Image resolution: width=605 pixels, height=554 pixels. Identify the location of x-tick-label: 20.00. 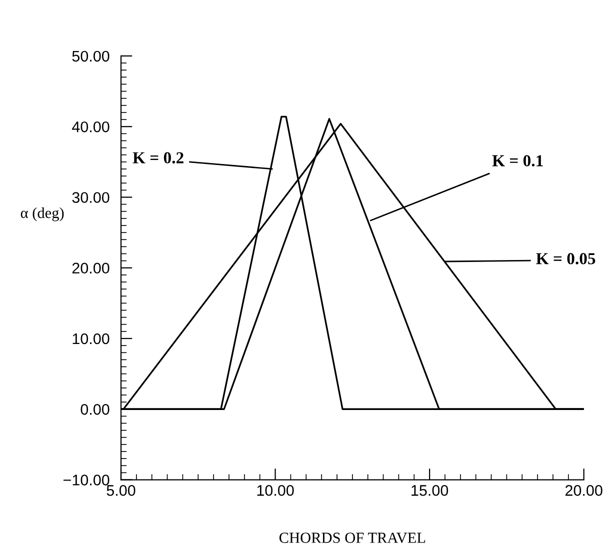
(583, 490).